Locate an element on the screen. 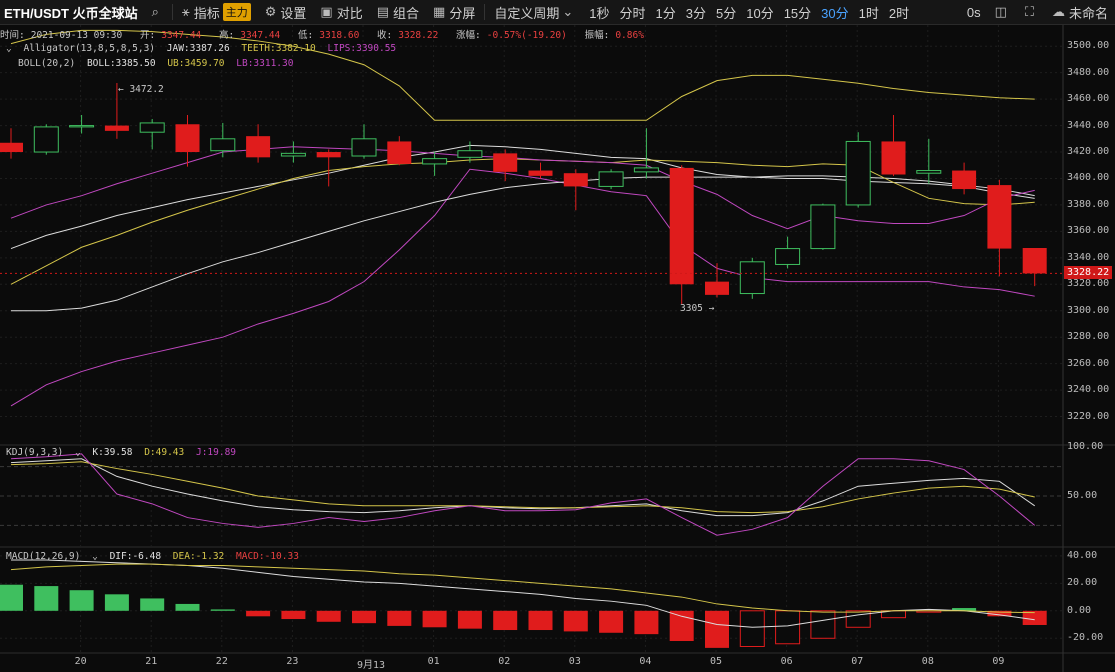 This screenshot has height=672, width=1115. main-badge: 主力 is located at coordinates (236, 12).